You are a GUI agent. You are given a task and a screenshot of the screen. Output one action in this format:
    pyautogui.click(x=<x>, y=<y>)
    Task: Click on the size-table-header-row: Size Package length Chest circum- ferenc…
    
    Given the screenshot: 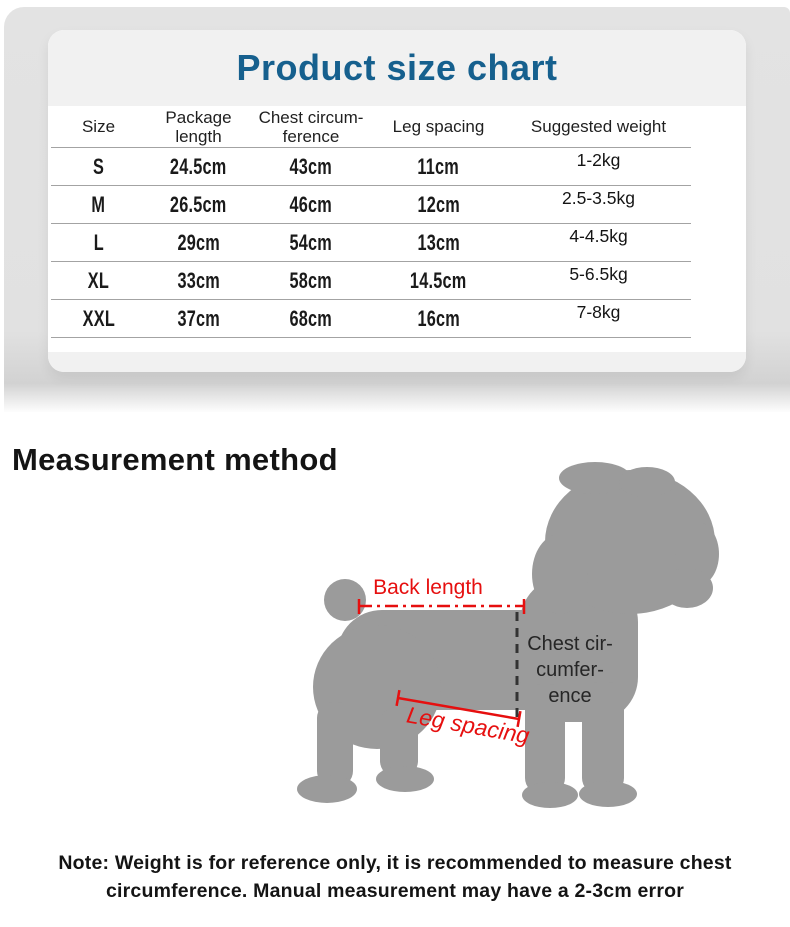 What is the action you would take?
    pyautogui.click(x=371, y=127)
    